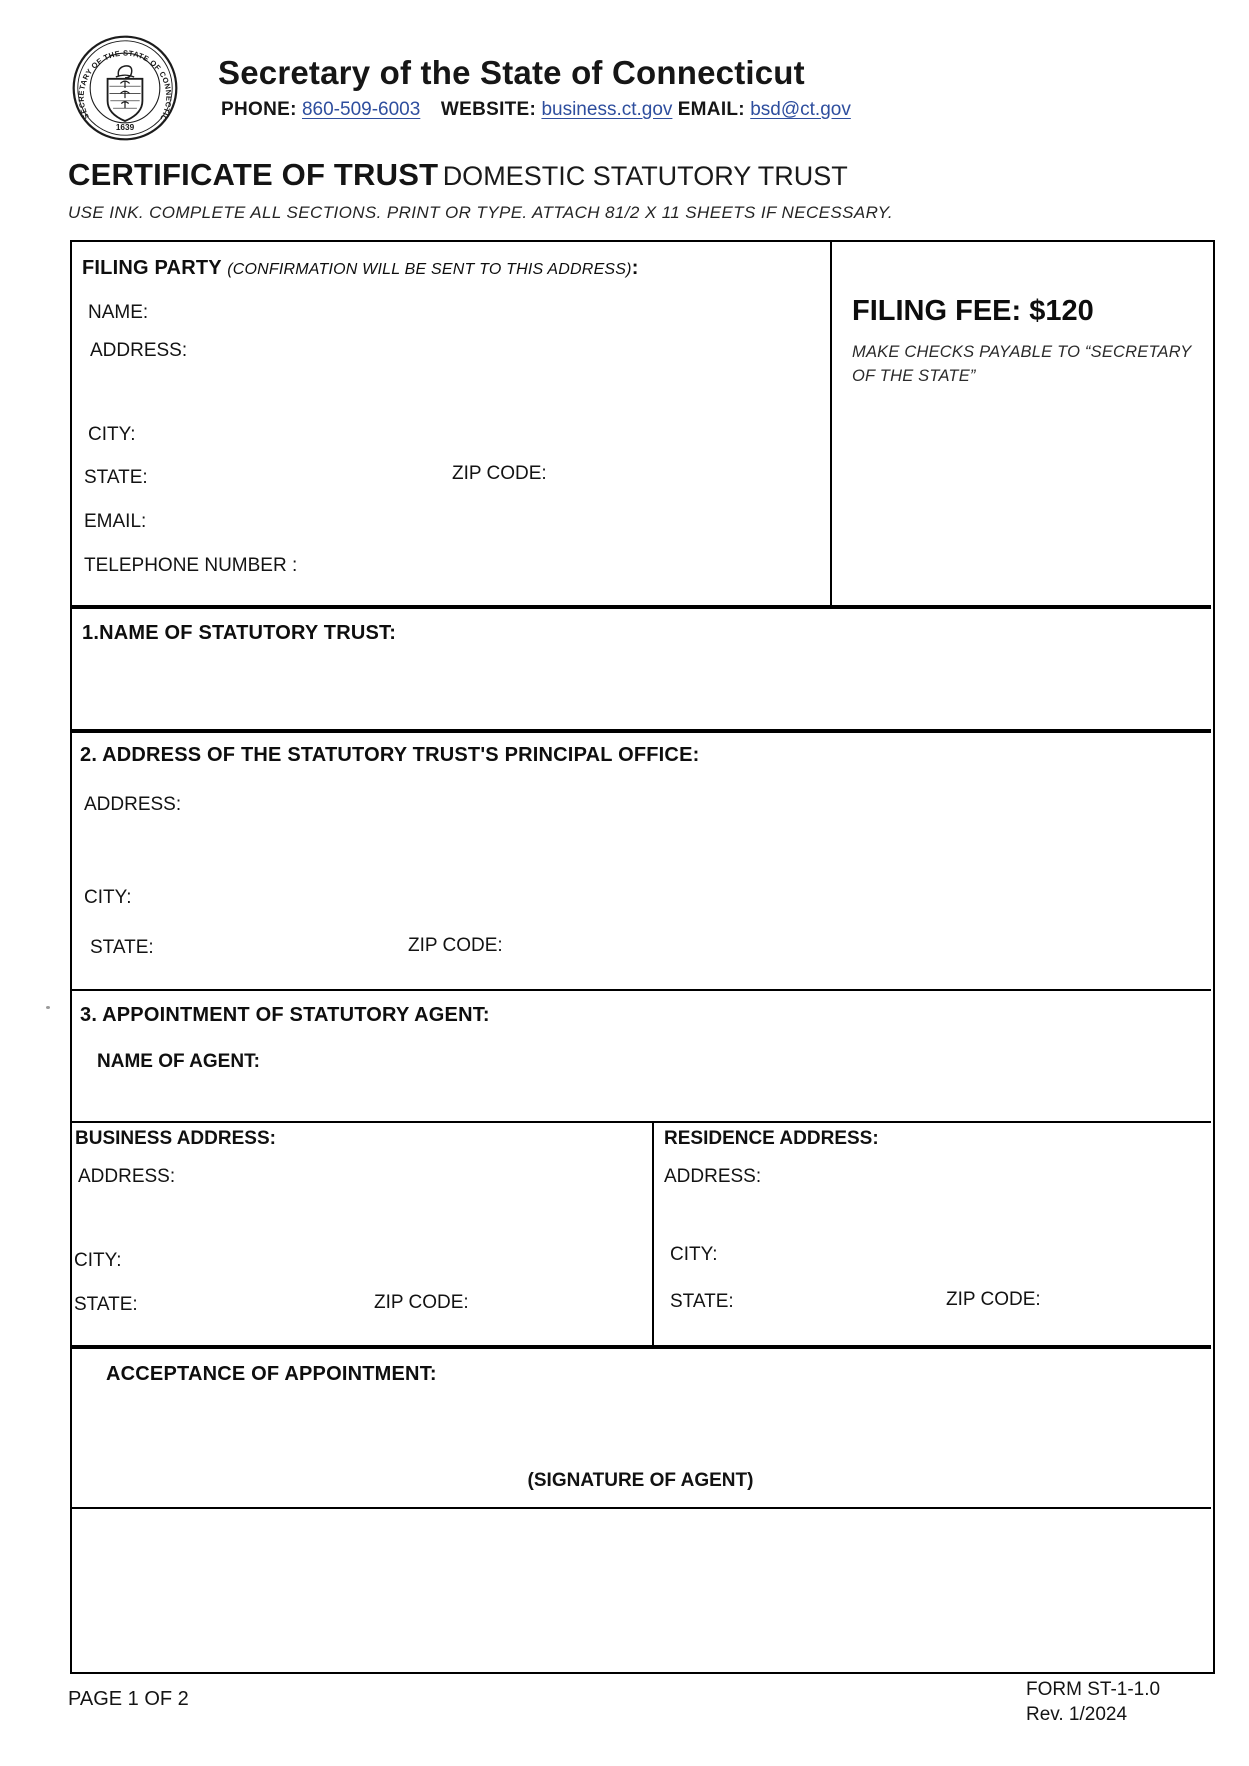 The image size is (1249, 1766). What do you see at coordinates (640, 1480) in the screenshot?
I see `signature-of-agent-label: (SIGNATURE OF AGENT)` at bounding box center [640, 1480].